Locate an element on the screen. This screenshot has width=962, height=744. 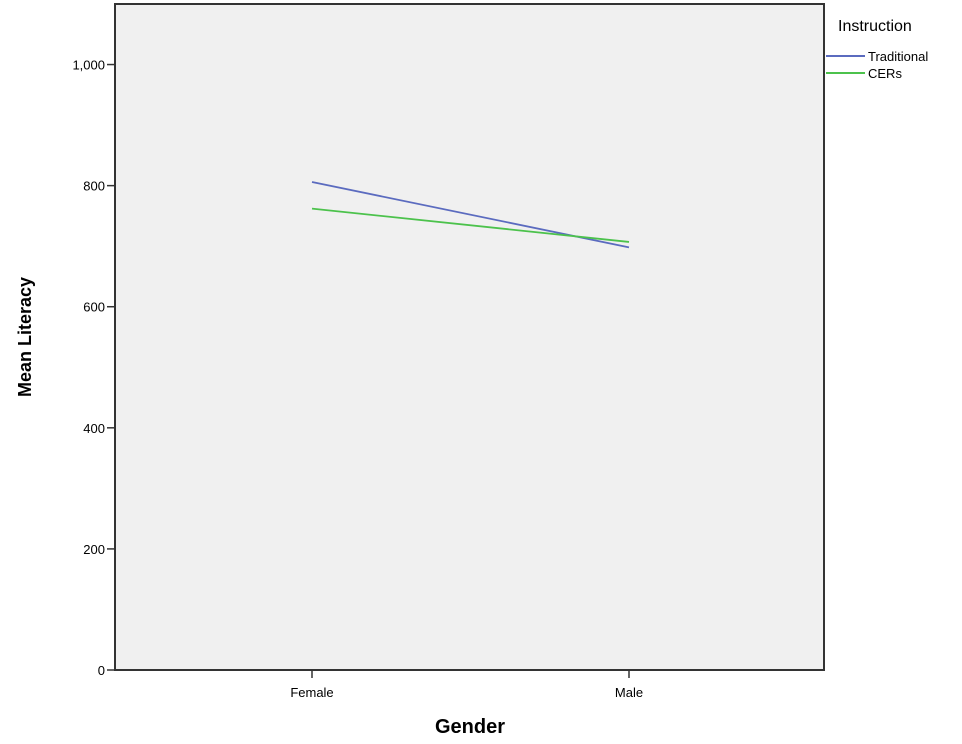
y-tick-label: 600 is located at coordinates (94, 307).